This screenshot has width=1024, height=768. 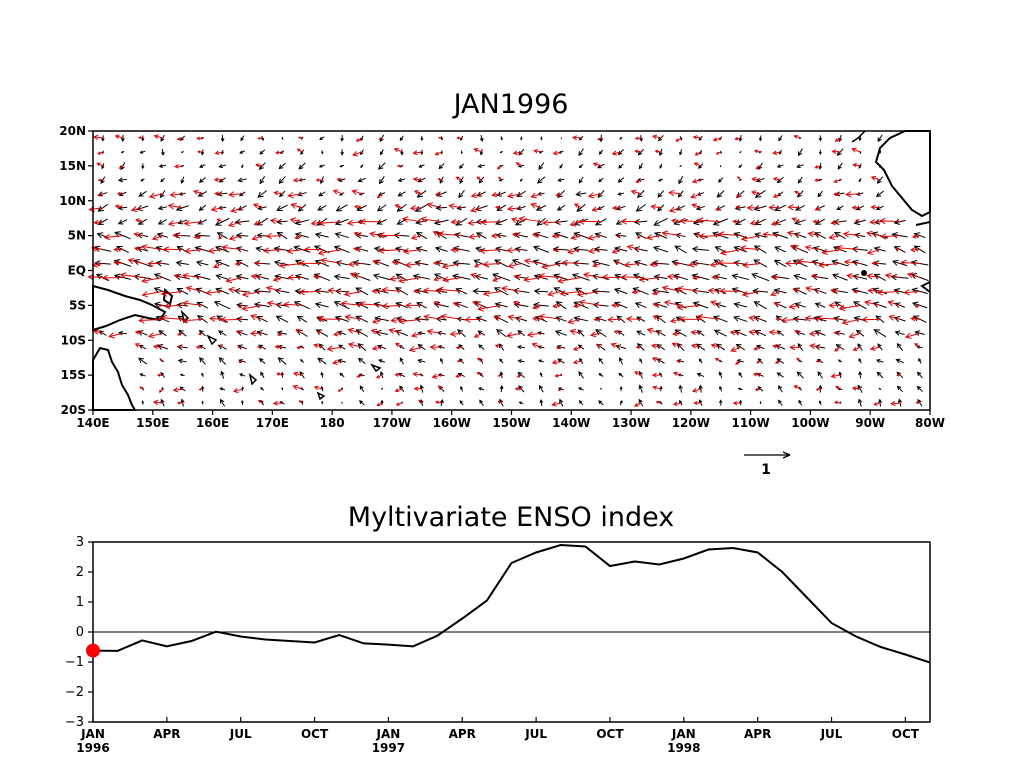 I want to click on map-ytick-label: 5S, so click(x=77, y=305).